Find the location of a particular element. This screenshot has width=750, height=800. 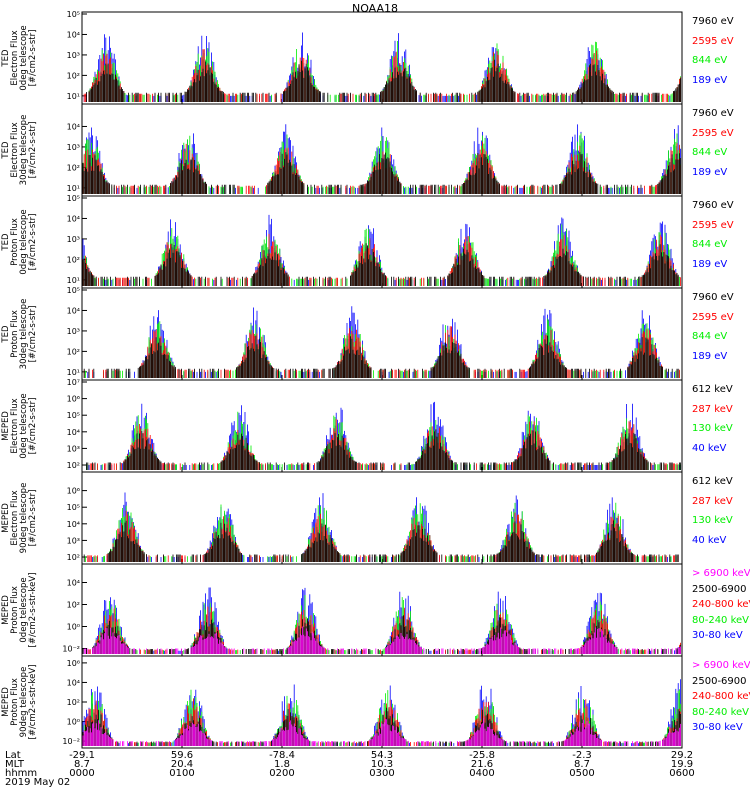

footer-mlt: 1.8 is located at coordinates (282, 764).